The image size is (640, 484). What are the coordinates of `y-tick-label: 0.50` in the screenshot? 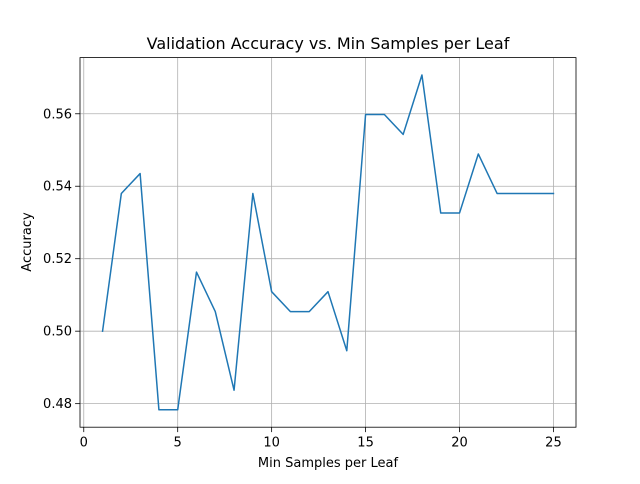 It's located at (57, 332).